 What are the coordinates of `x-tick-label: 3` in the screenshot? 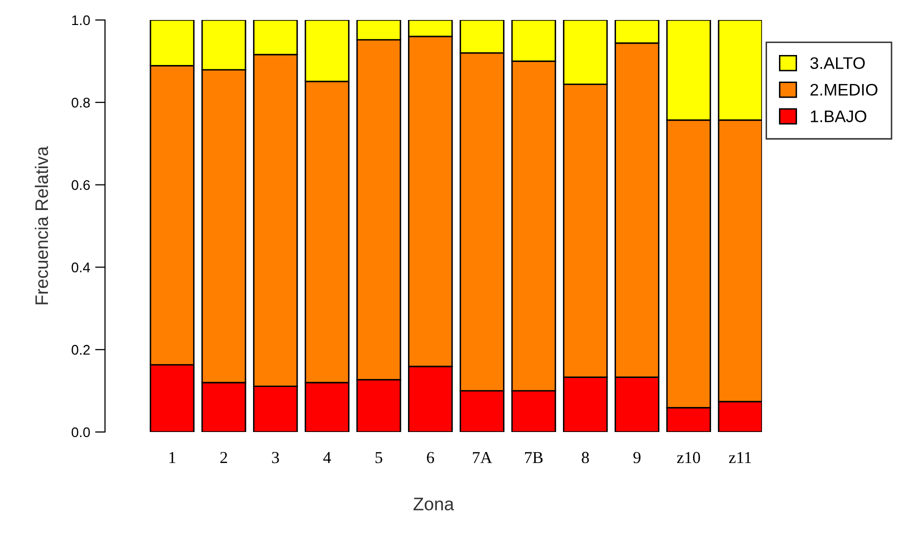 It's located at (275, 458).